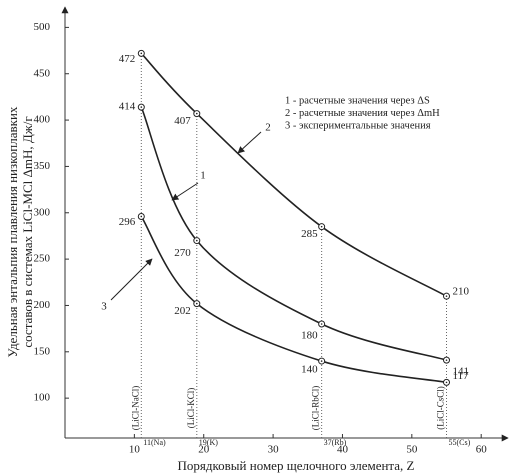 This screenshot has height=475, width=511. What do you see at coordinates (461, 292) in the screenshot?
I see `value-label: 210` at bounding box center [461, 292].